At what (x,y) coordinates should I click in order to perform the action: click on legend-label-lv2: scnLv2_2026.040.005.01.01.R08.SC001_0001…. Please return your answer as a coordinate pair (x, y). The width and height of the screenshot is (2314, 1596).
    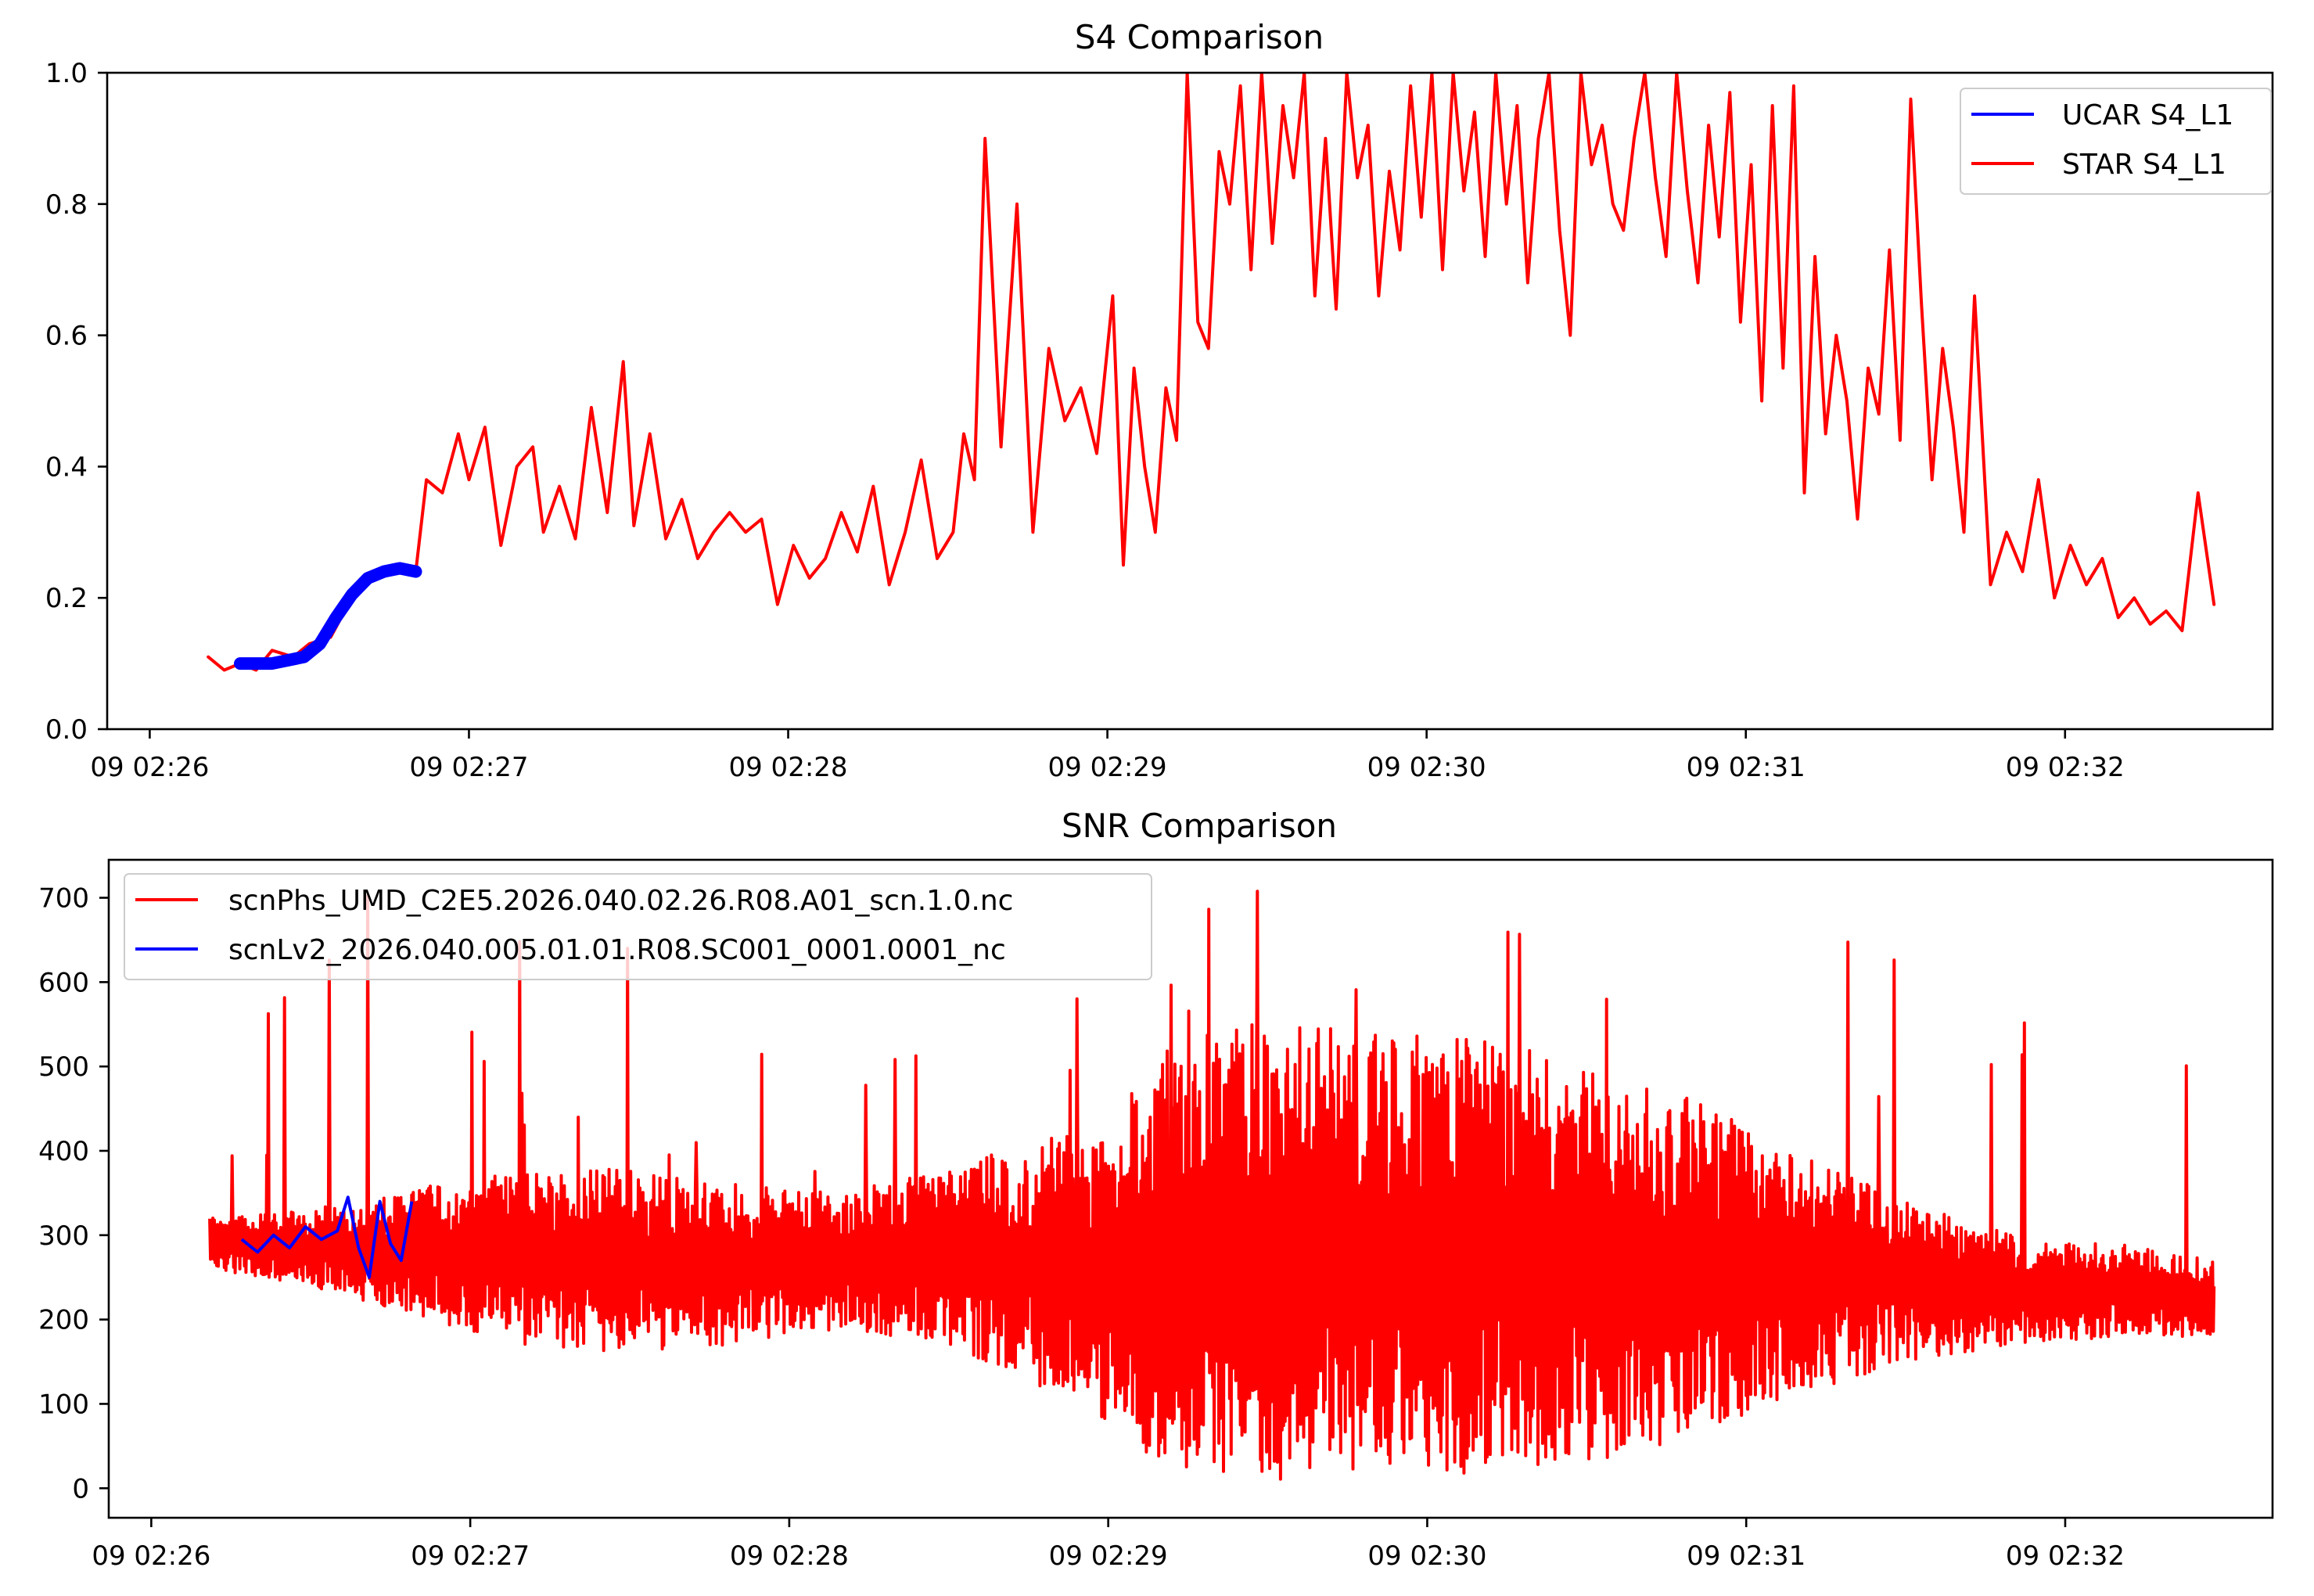
    Looking at the image, I should click on (617, 950).